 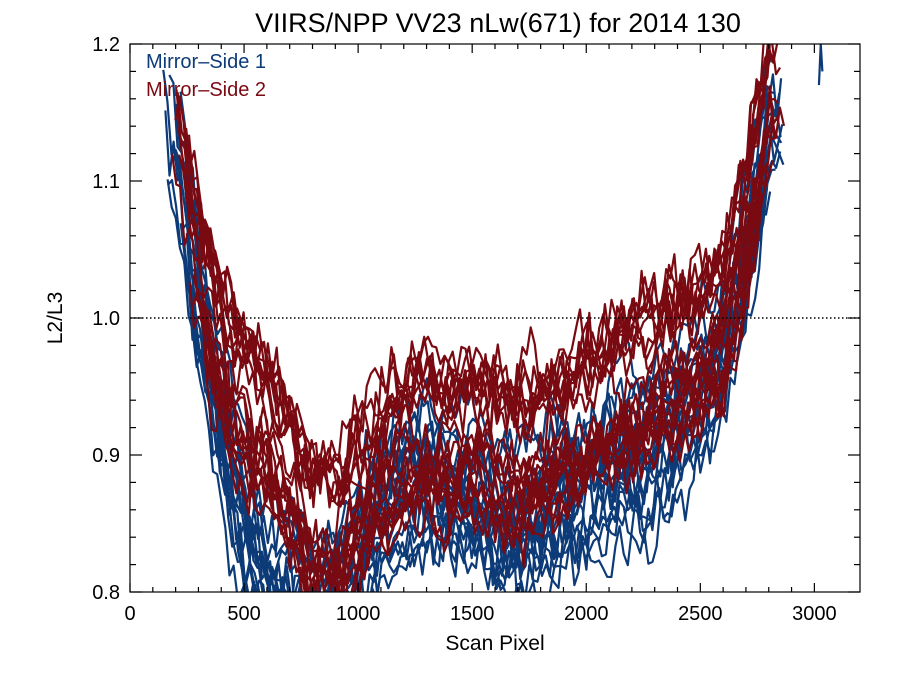 What do you see at coordinates (206, 90) in the screenshot?
I see `legend-item-mirror-side-2: Mirror–Side 2` at bounding box center [206, 90].